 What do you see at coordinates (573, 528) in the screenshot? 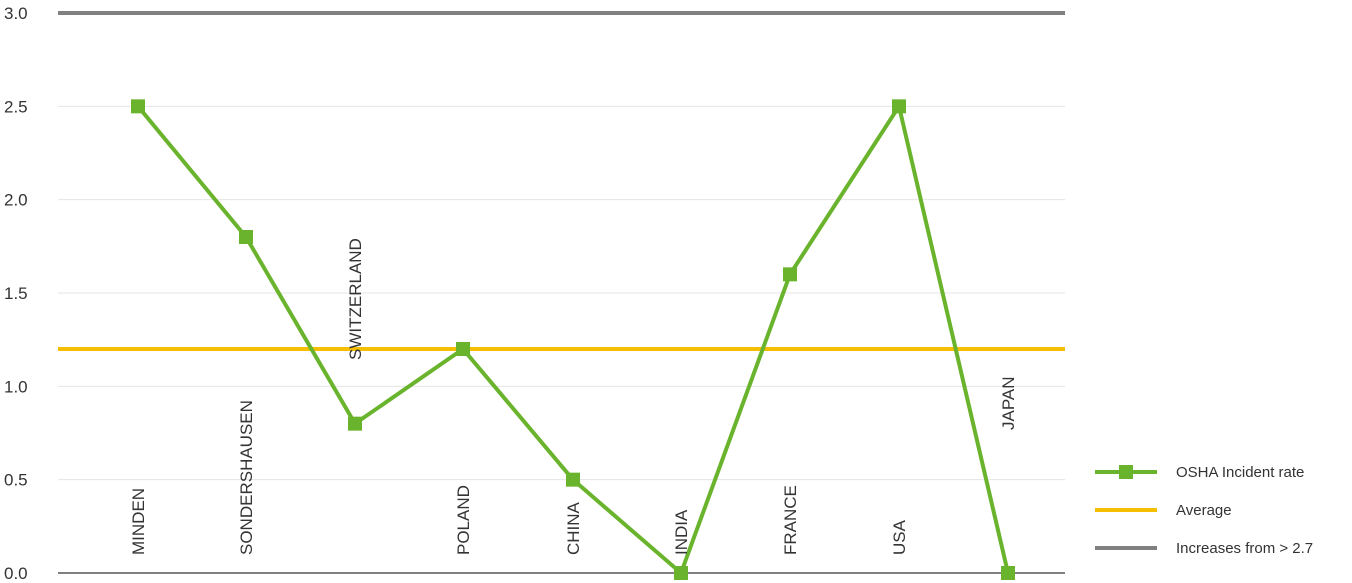
I see `category-label: CHINA` at bounding box center [573, 528].